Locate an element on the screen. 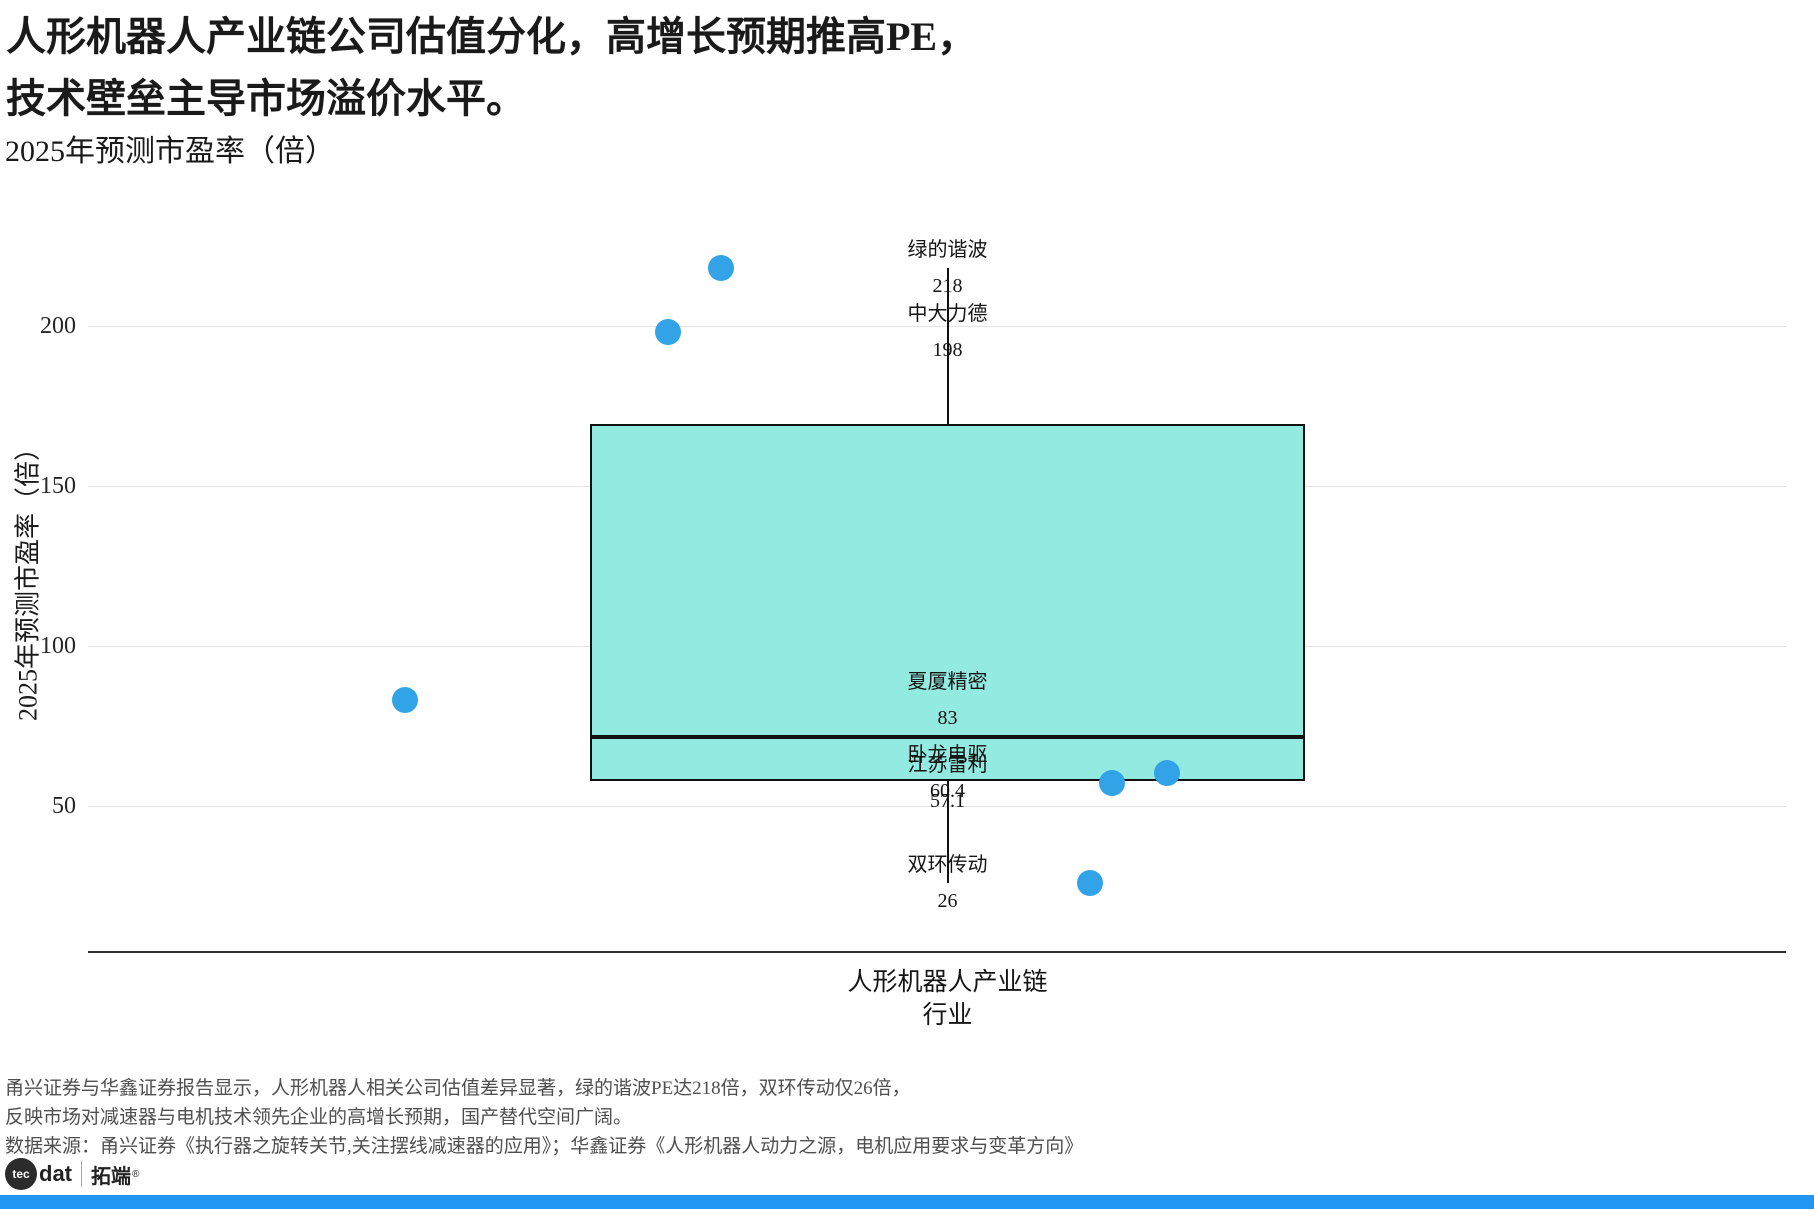 The height and width of the screenshot is (1209, 1814). annotation-pe-value: 83 is located at coordinates (947, 718).